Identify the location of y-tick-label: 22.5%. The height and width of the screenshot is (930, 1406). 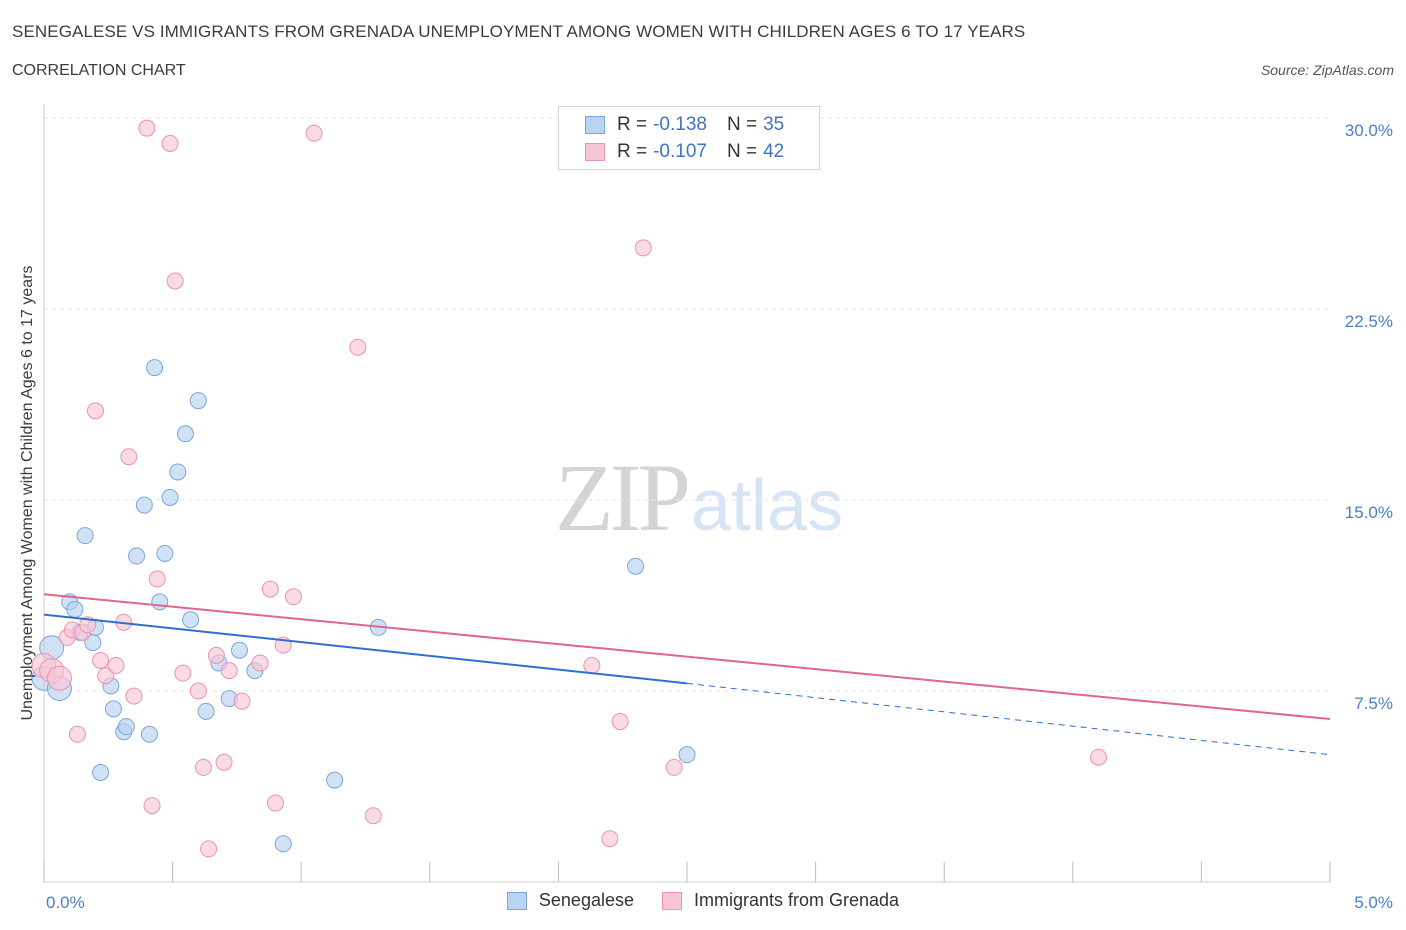
(1369, 321).